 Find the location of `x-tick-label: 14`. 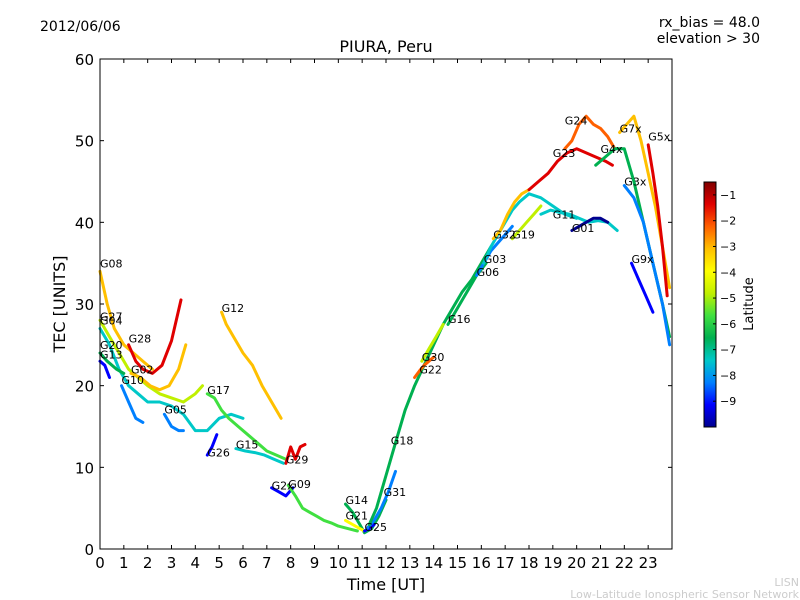

x-tick-label: 14 is located at coordinates (433, 563).